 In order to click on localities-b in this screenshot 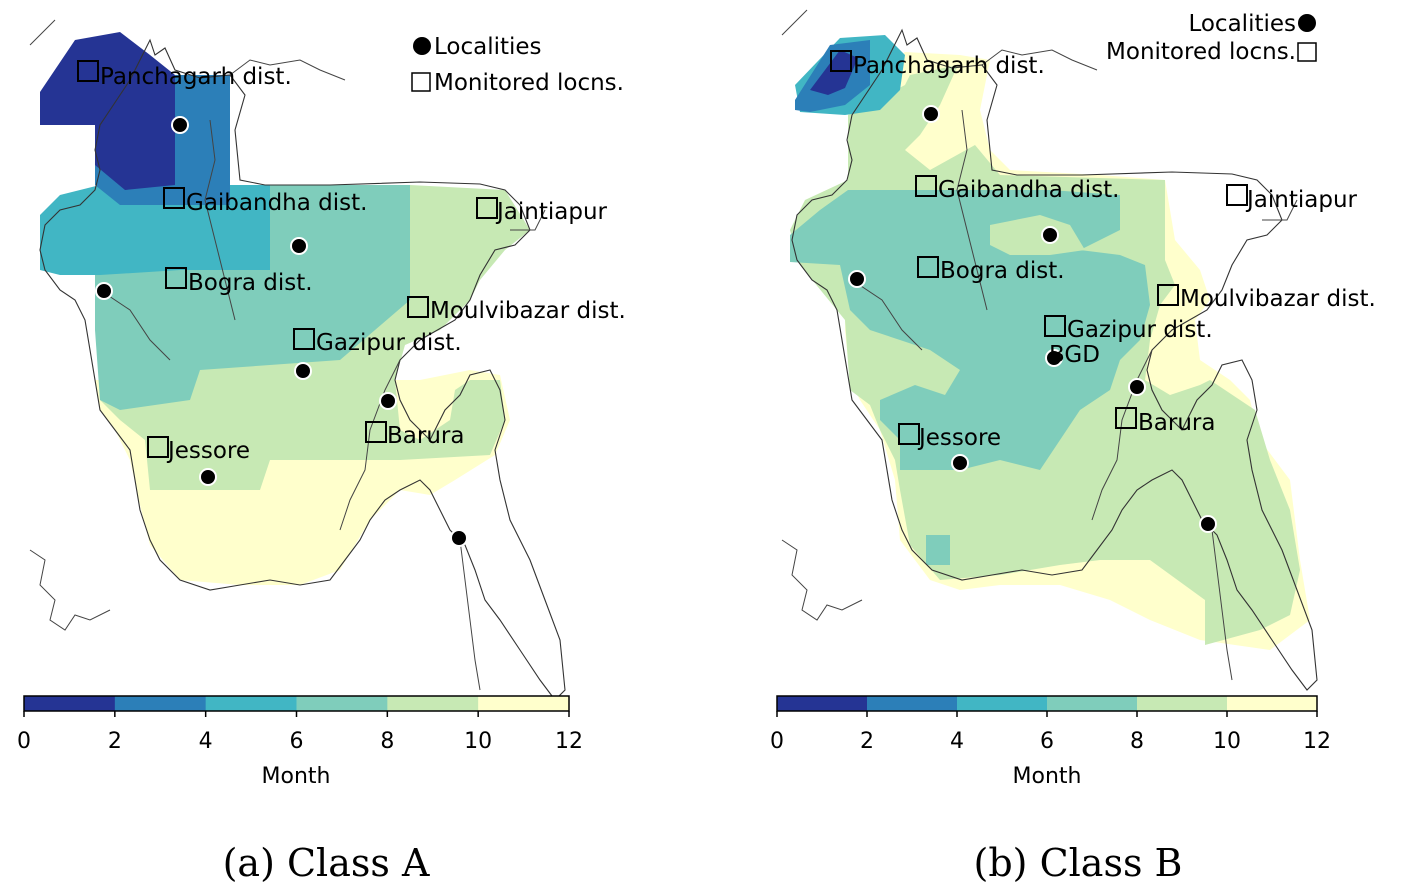, I will do `click(1032, 319)`.